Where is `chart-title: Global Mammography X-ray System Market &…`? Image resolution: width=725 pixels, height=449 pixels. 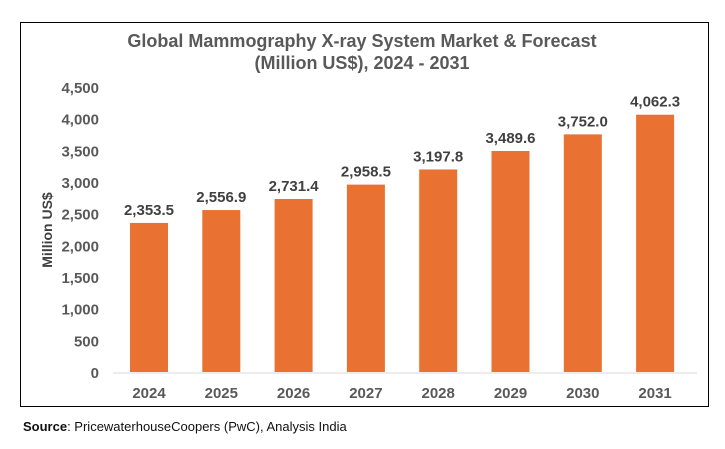
chart-title: Global Mammography X-ray System Market &… is located at coordinates (361, 41).